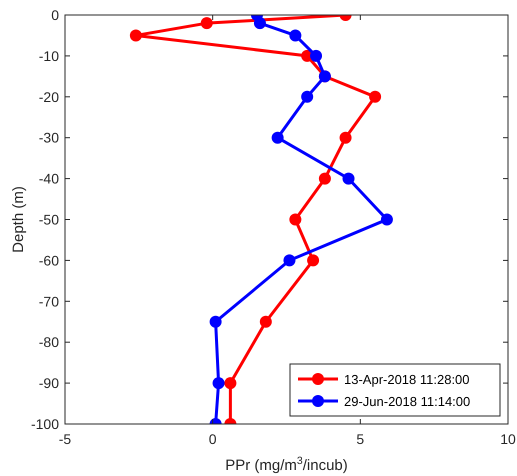  I want to click on y-tick-label: -30, so click(49, 138).